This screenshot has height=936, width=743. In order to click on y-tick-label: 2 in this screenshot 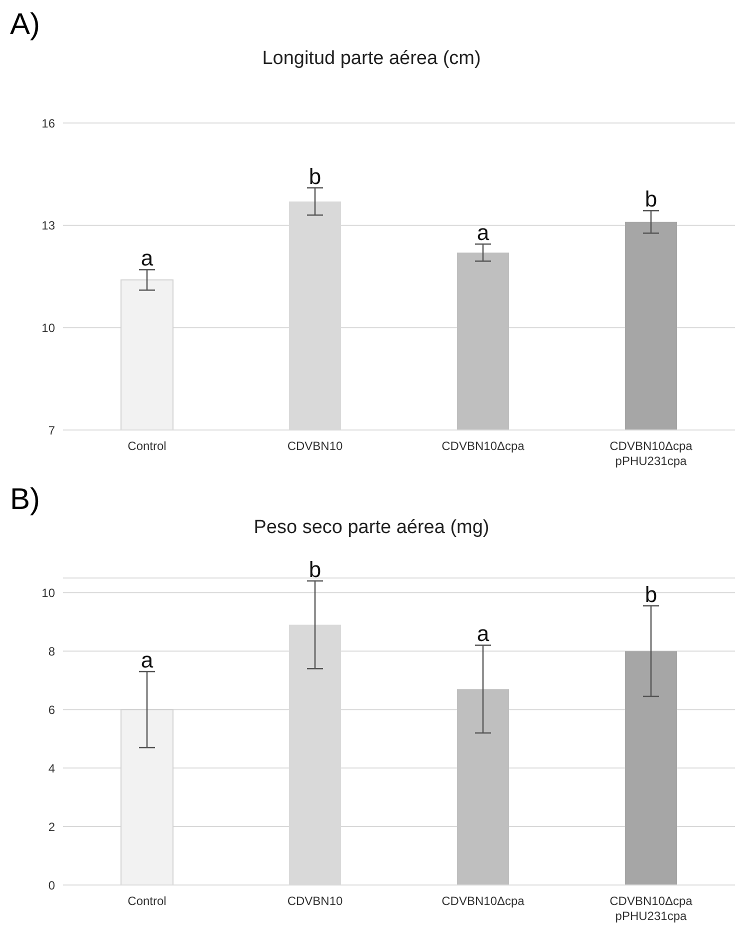, I will do `click(52, 827)`.